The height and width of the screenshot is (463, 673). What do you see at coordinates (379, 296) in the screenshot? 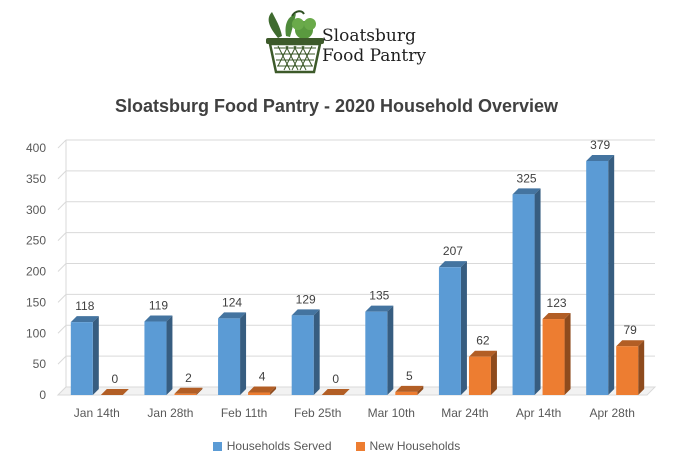
I see `data-label: 135` at bounding box center [379, 296].